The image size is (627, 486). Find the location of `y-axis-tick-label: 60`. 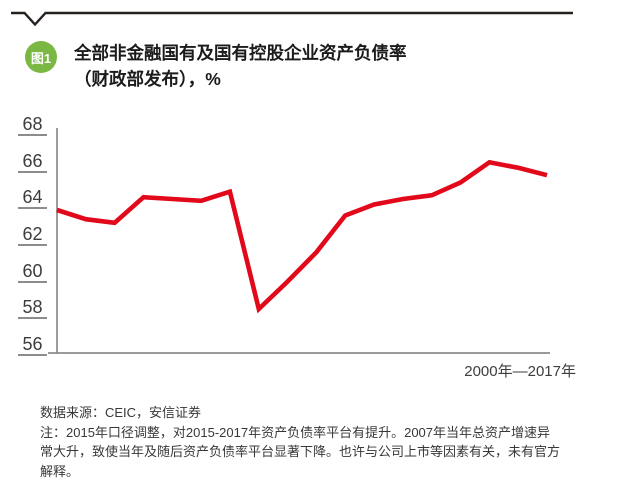

y-axis-tick-label: 60 is located at coordinates (32, 272).